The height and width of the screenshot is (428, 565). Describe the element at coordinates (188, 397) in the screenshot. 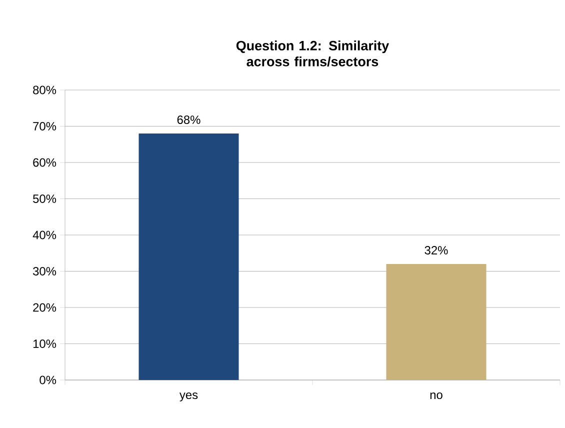

I see `x-tick-label: yes` at that location.